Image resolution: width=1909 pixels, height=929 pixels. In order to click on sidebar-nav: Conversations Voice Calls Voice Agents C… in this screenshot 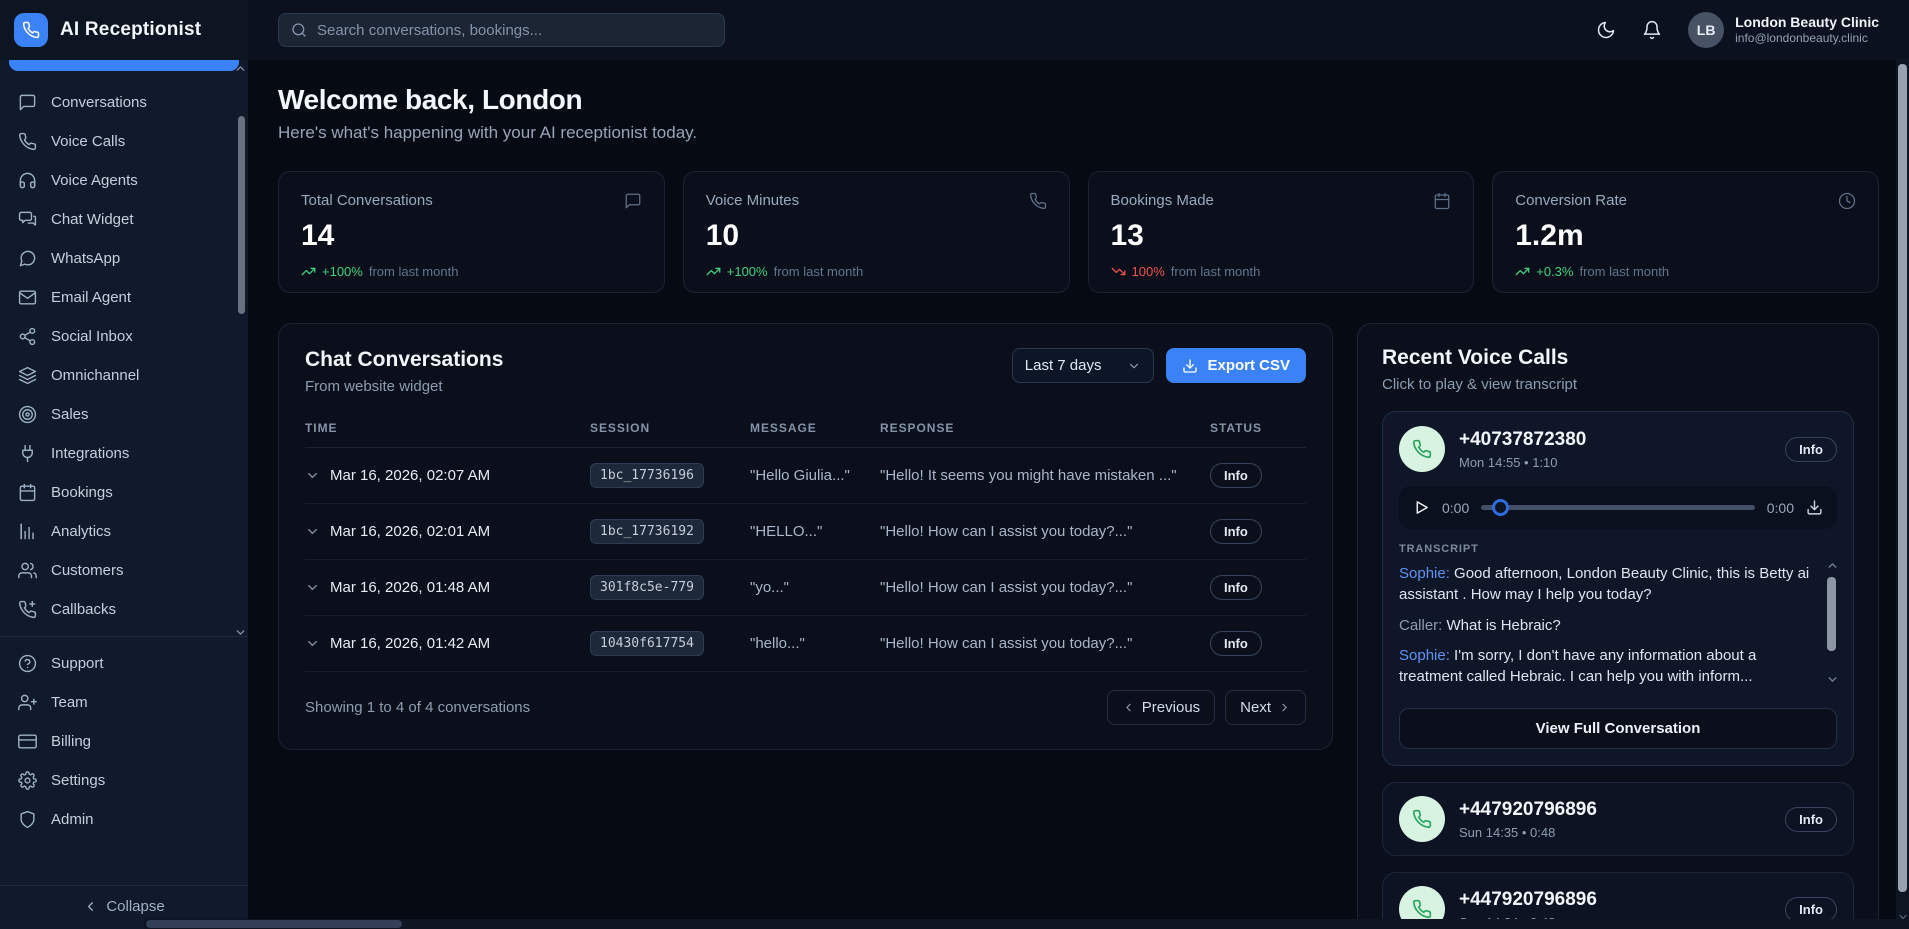, I will do `click(124, 356)`.